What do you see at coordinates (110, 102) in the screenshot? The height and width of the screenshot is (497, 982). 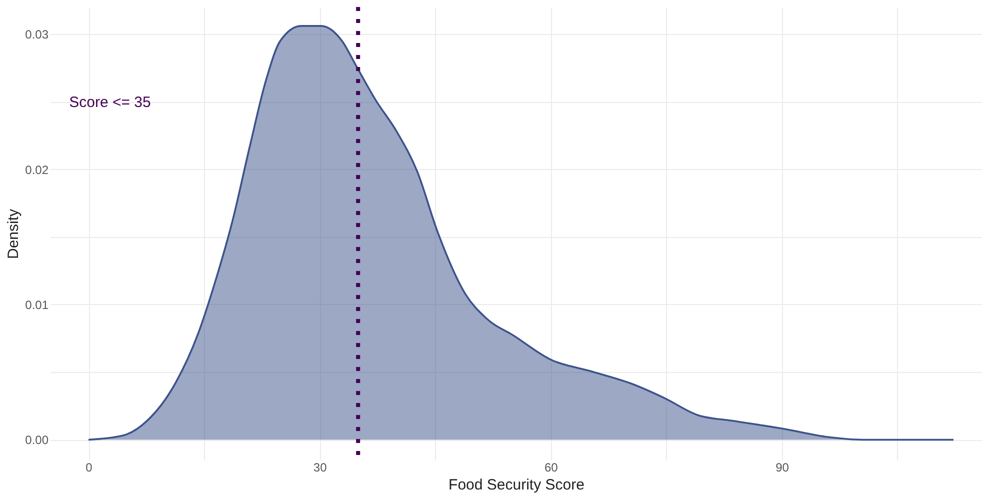 I see `annotation: Score <= 35` at bounding box center [110, 102].